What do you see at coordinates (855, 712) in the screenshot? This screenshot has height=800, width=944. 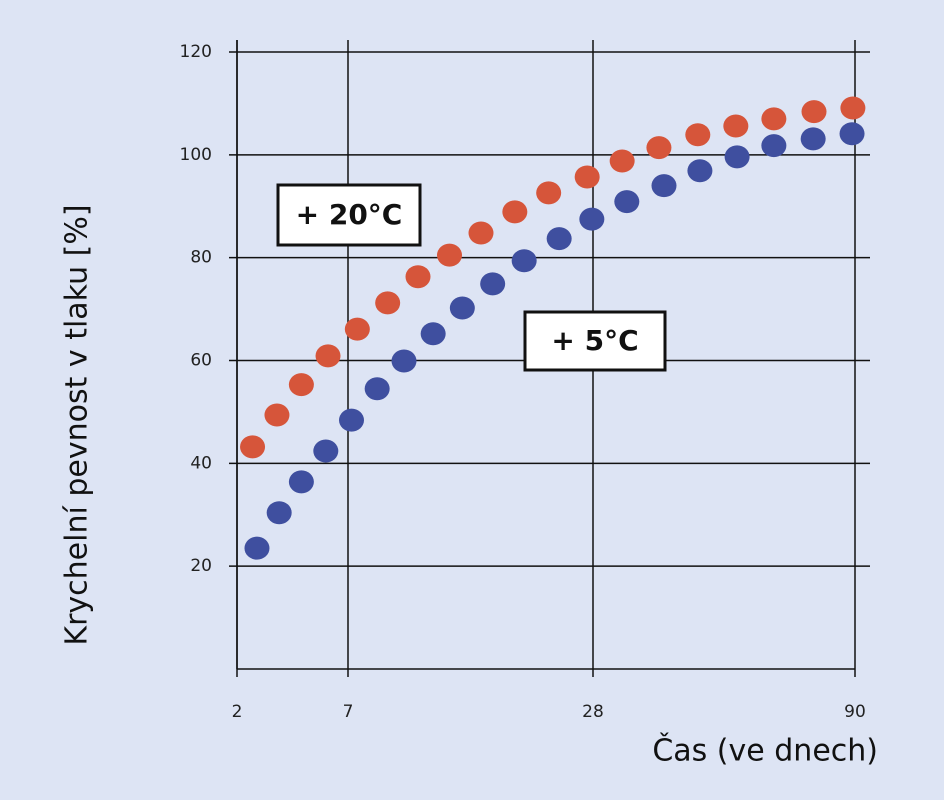 I see `x-tick-label: 90` at bounding box center [855, 712].